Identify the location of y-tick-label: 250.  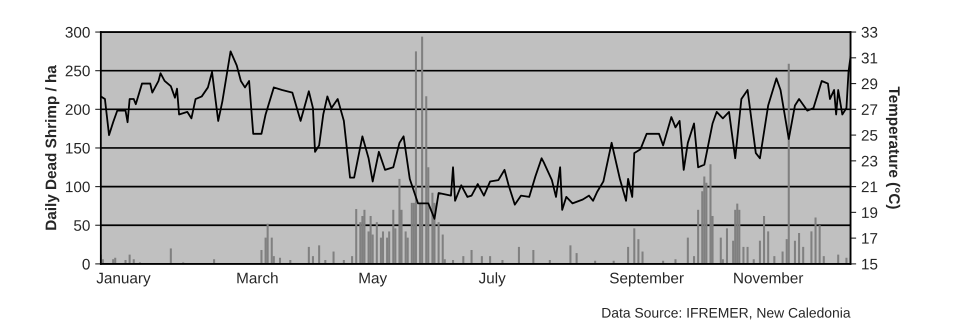
(78, 71).